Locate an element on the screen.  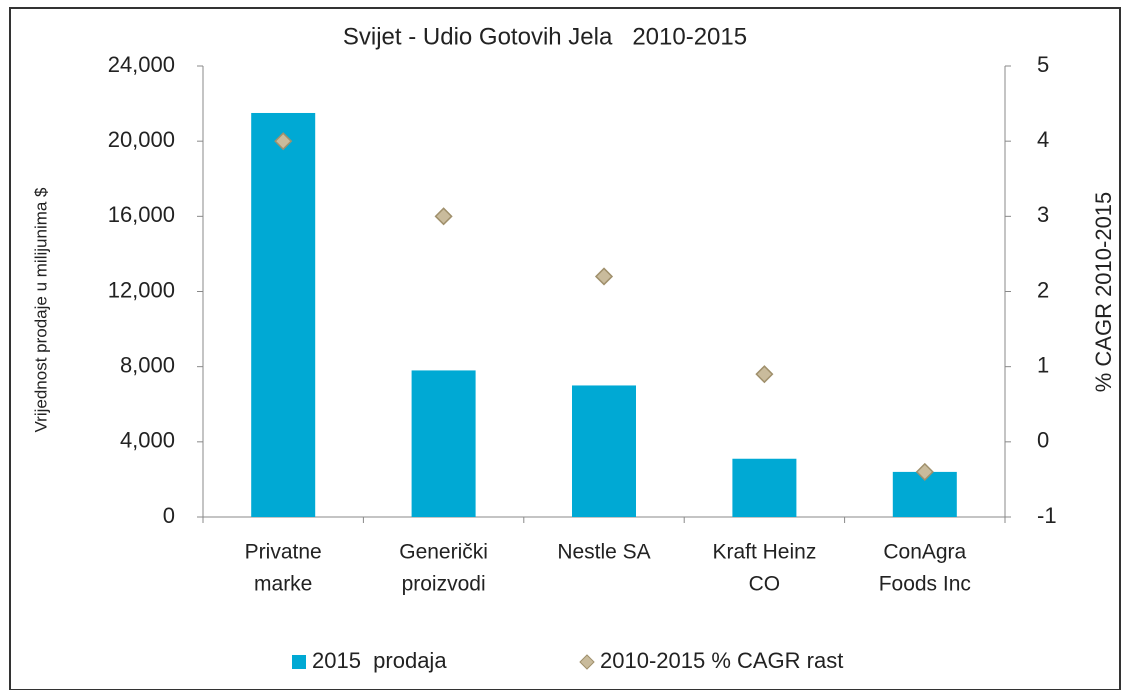
y-tick-label: 4,000 is located at coordinates (147, 440).